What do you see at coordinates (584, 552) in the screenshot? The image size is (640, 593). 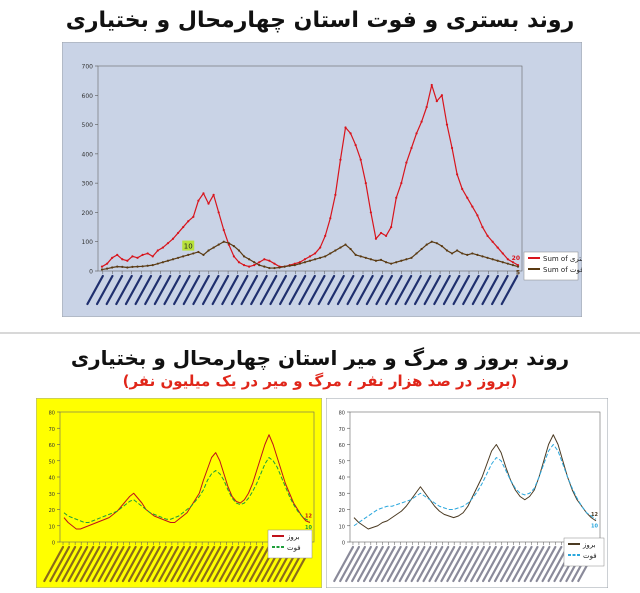 I see `legend-box` at bounding box center [584, 552].